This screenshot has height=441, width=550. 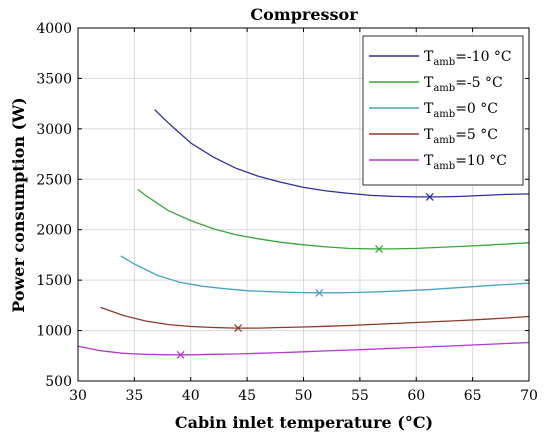 What do you see at coordinates (18, 204) in the screenshot?
I see `y-axis-label: Power consumption (W)` at bounding box center [18, 204].